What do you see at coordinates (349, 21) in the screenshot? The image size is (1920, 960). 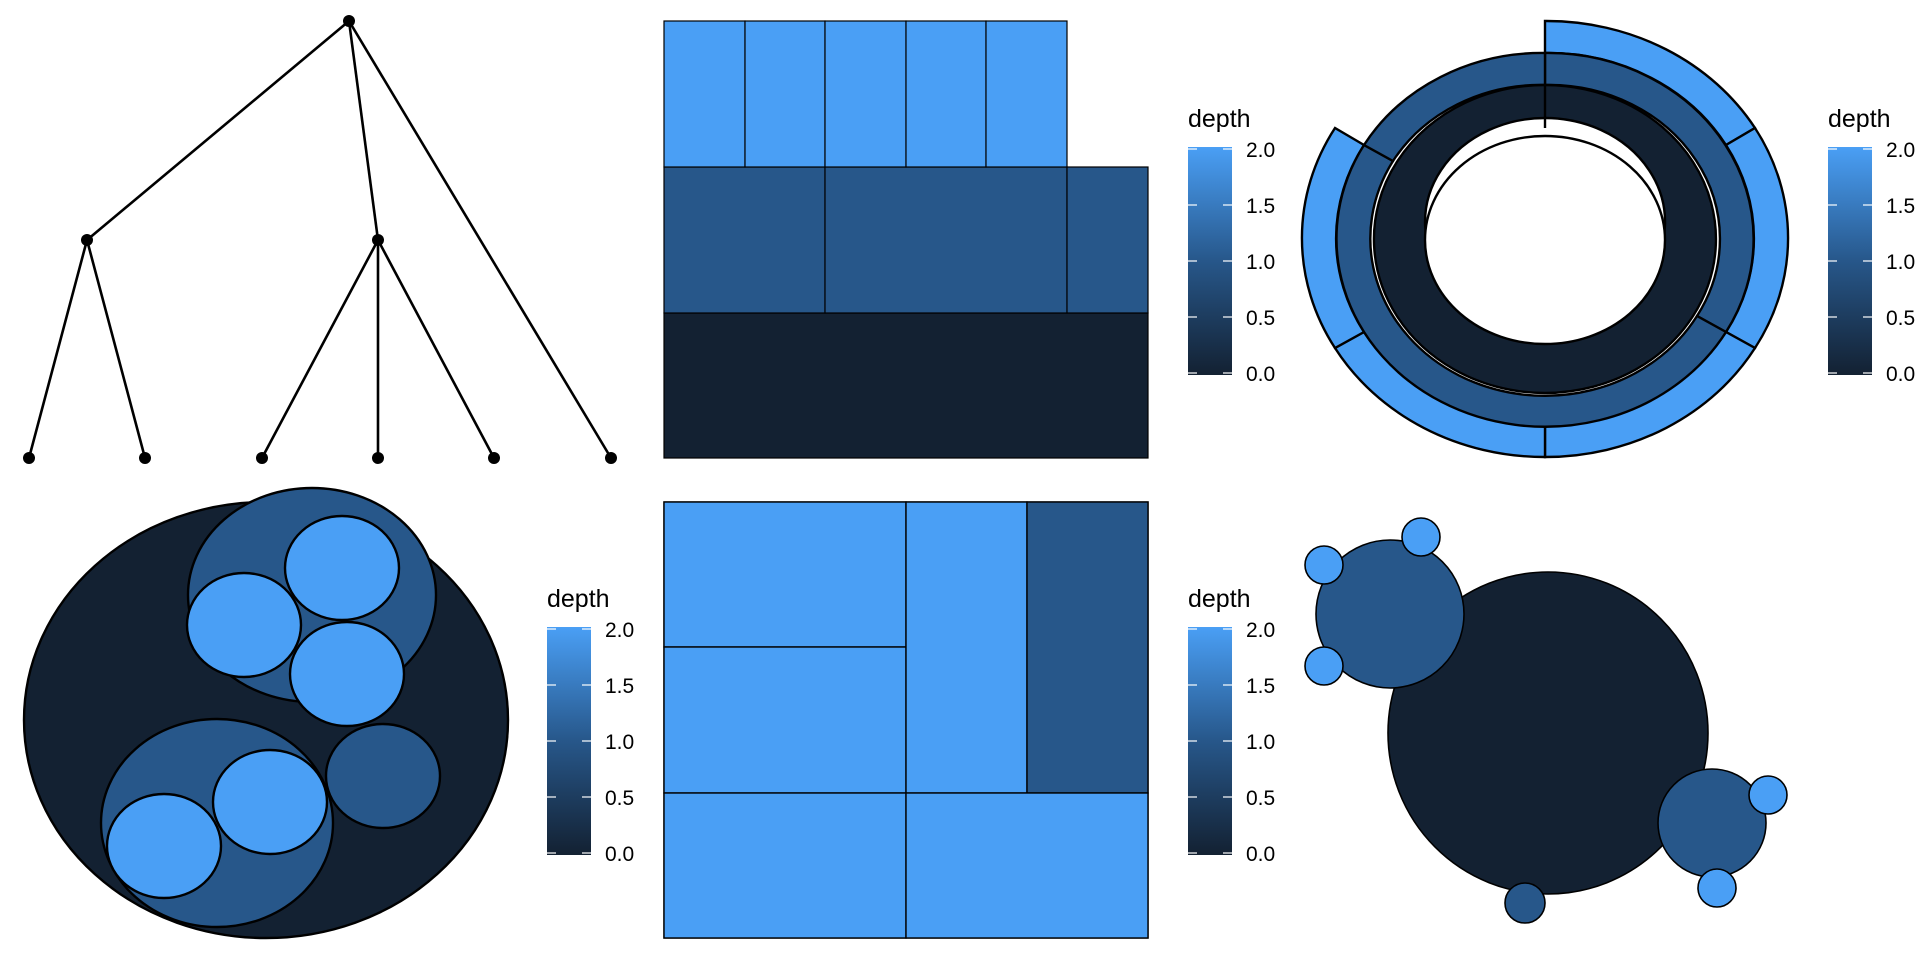 I see `tree-node-root` at bounding box center [349, 21].